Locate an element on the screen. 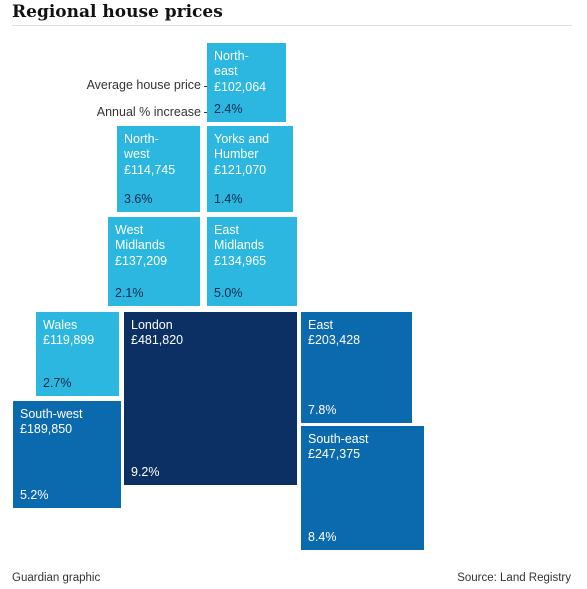 This screenshot has width=587, height=589. region-tile-north-west: North- west £114,745 3.6% is located at coordinates (158, 169).